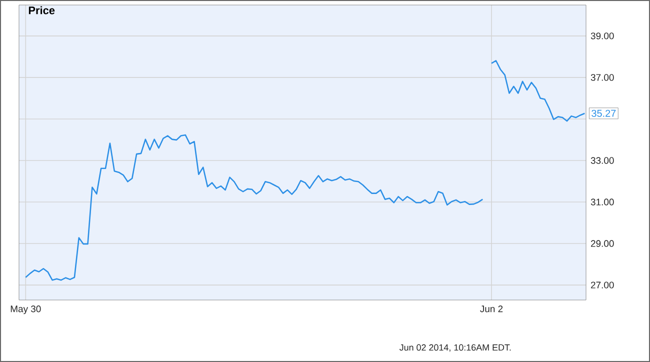 The image size is (650, 362). I want to click on text: Jun 02 2014, 10:16AM EDT., so click(455, 348).